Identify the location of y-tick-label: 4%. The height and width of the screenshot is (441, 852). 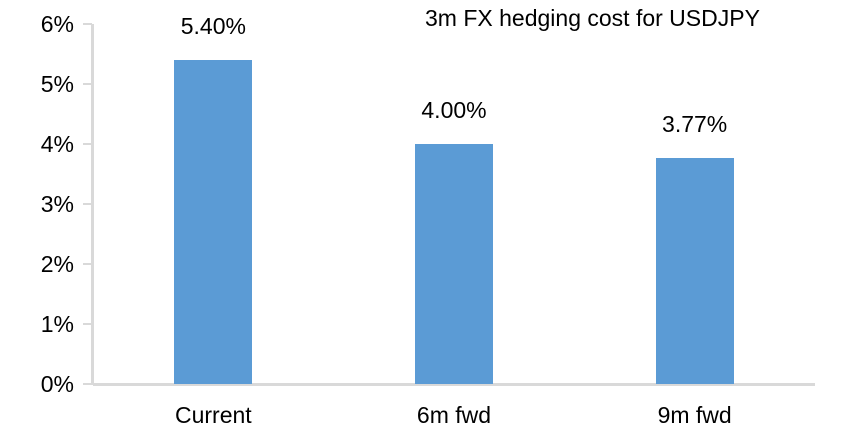
(57, 144).